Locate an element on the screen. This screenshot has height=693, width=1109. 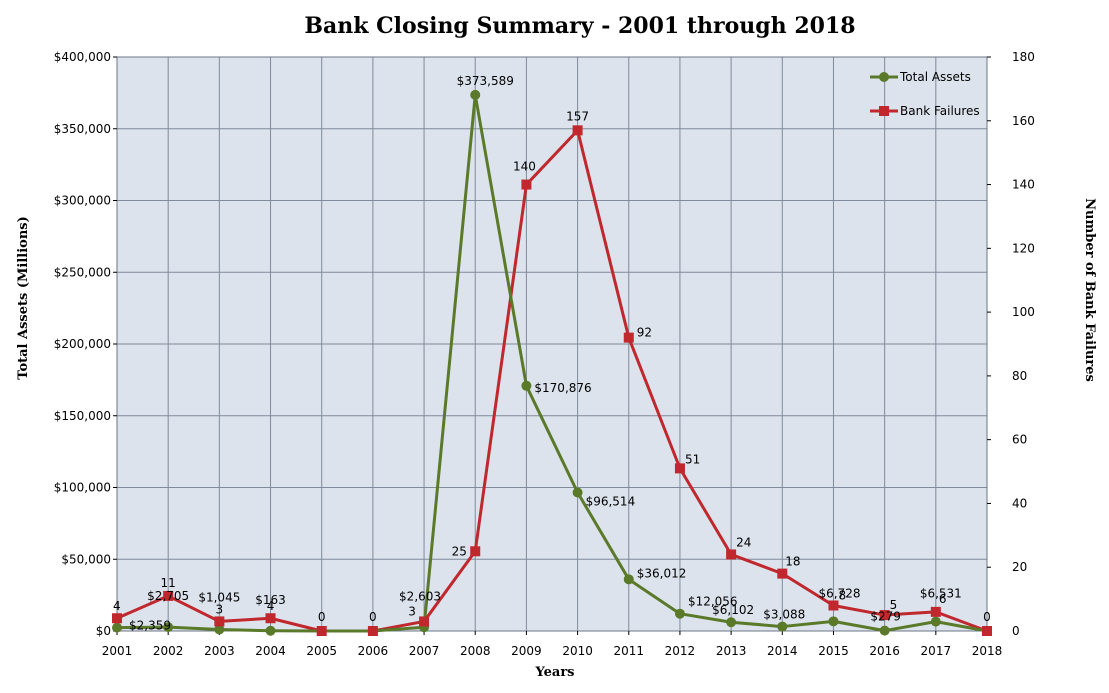
total-assets-data-label: $163 is located at coordinates (270, 600).